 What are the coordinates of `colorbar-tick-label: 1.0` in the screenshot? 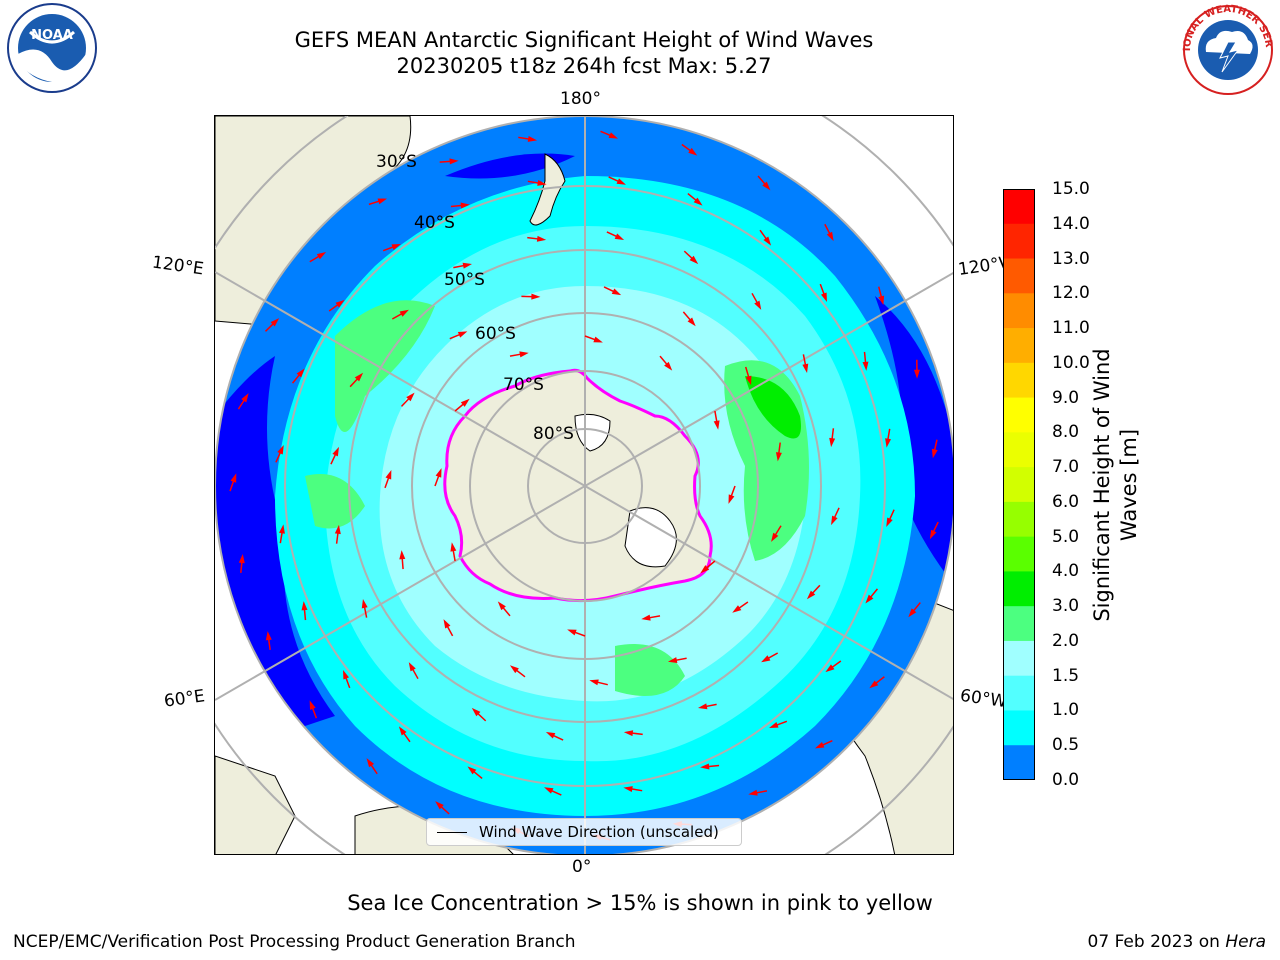 It's located at (1066, 710).